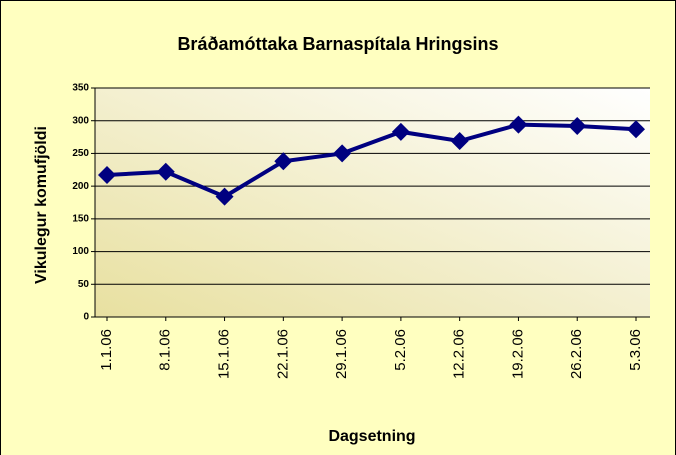 The image size is (676, 455). What do you see at coordinates (80, 186) in the screenshot?
I see `y-tick-label: 200` at bounding box center [80, 186].